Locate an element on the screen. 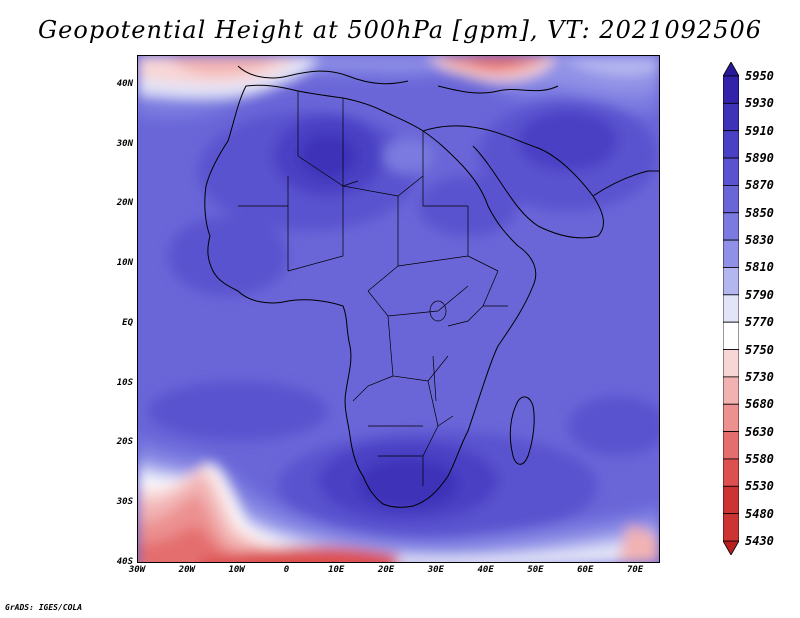 Image resolution: width=800 pixels, height=618 pixels. colorbar-label: 5830 is located at coordinates (759, 240).